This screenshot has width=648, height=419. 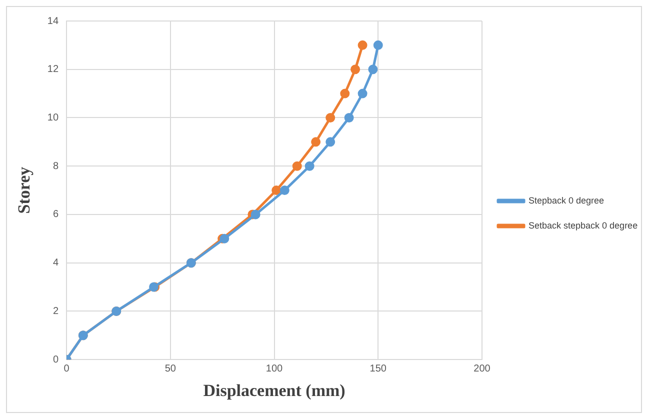 What do you see at coordinates (482, 368) in the screenshot?
I see `x-tick-label: 200` at bounding box center [482, 368].